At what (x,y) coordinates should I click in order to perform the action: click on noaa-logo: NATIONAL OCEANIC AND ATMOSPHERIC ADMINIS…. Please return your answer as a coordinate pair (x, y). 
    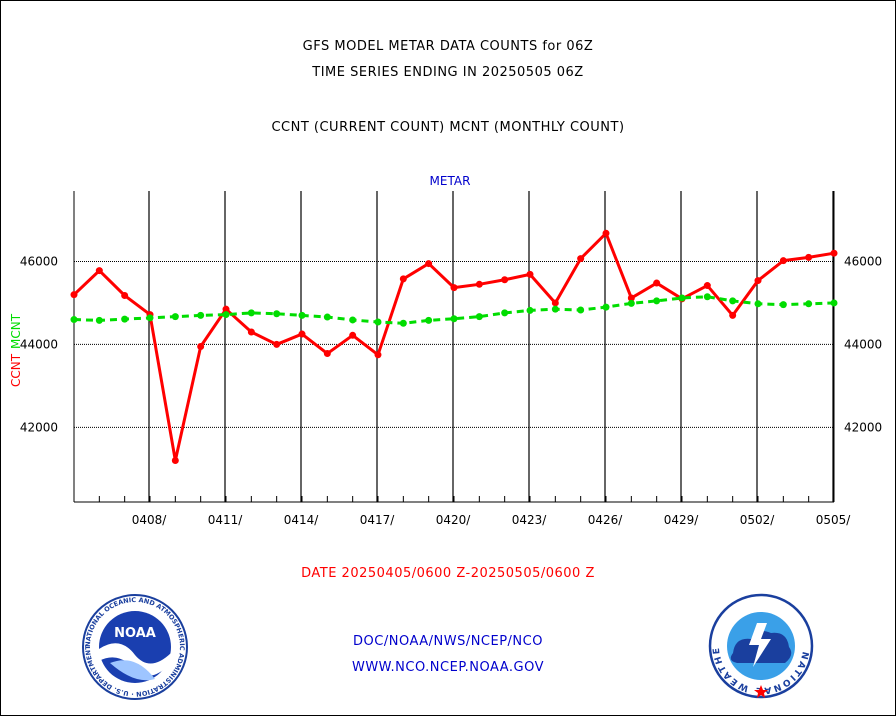
    Looking at the image, I should click on (134, 646).